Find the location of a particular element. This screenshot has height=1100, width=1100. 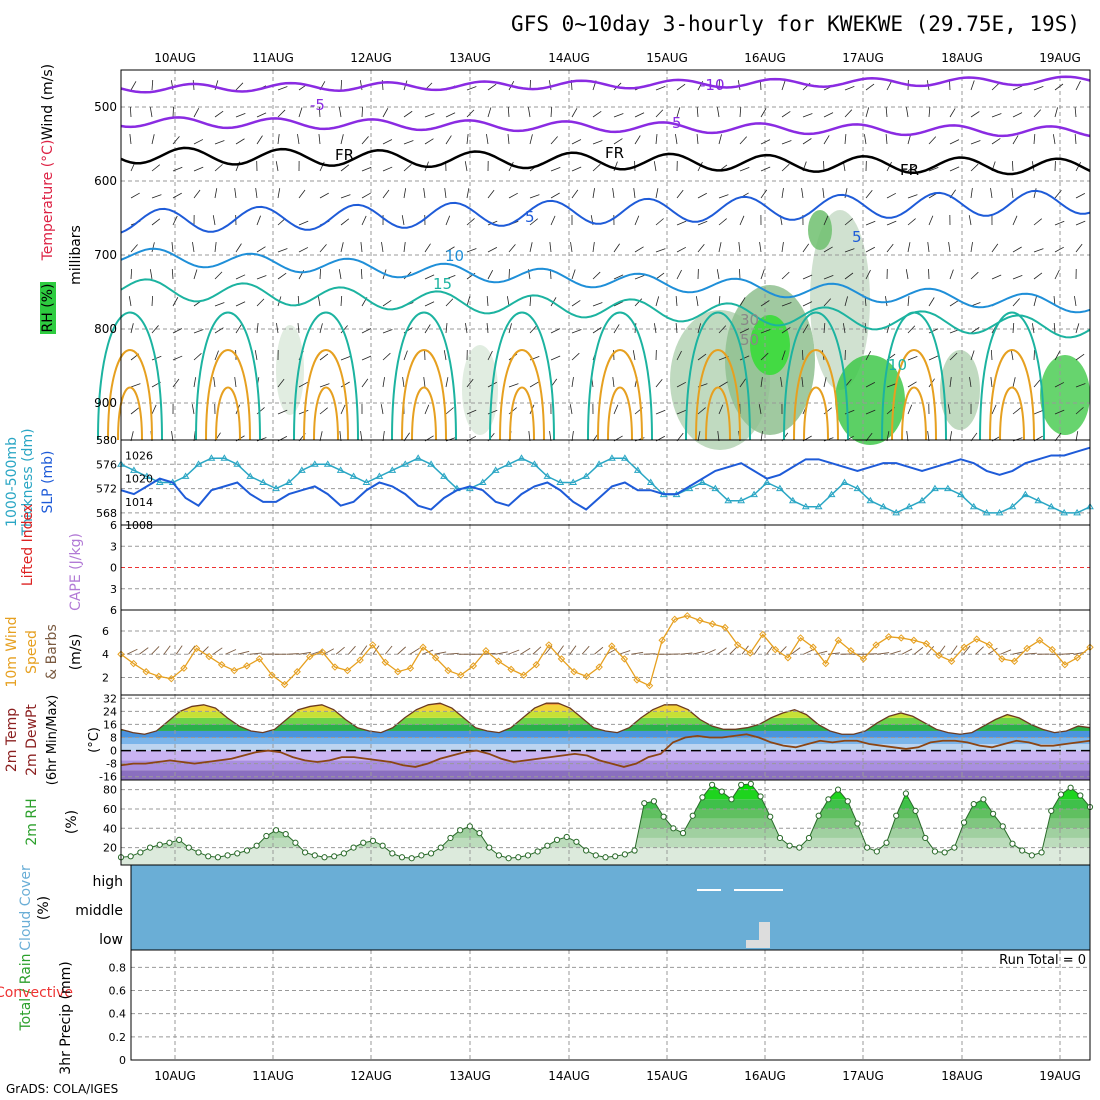

tick-label: 600 is located at coordinates (105, 181).